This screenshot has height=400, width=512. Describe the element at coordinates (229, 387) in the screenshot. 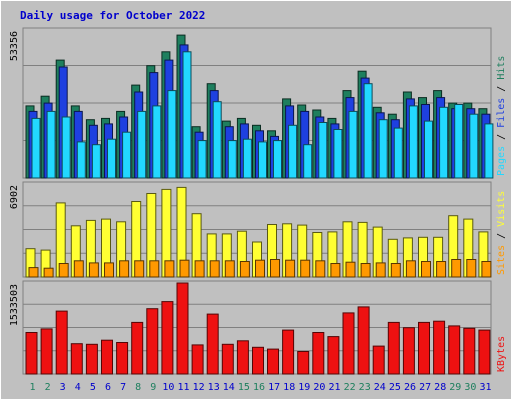

I see `day-label-14: 14` at that location.